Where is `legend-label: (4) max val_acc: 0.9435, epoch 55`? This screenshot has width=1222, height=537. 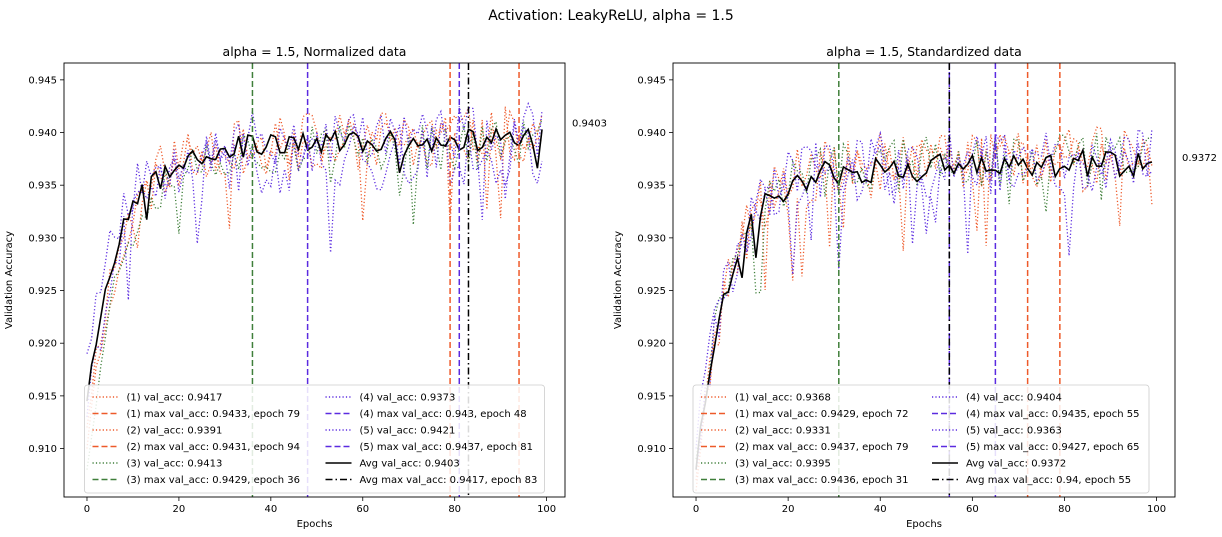
legend-label: (4) max val_acc: 0.9435, epoch 55 is located at coordinates (1053, 414).